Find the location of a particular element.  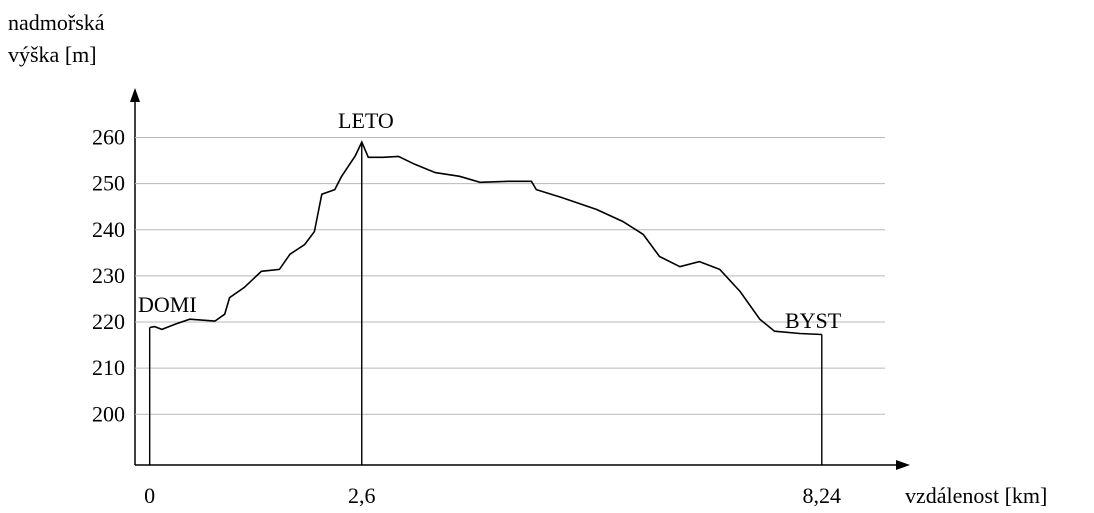

x-tick-label: 2,6 is located at coordinates (362, 495).